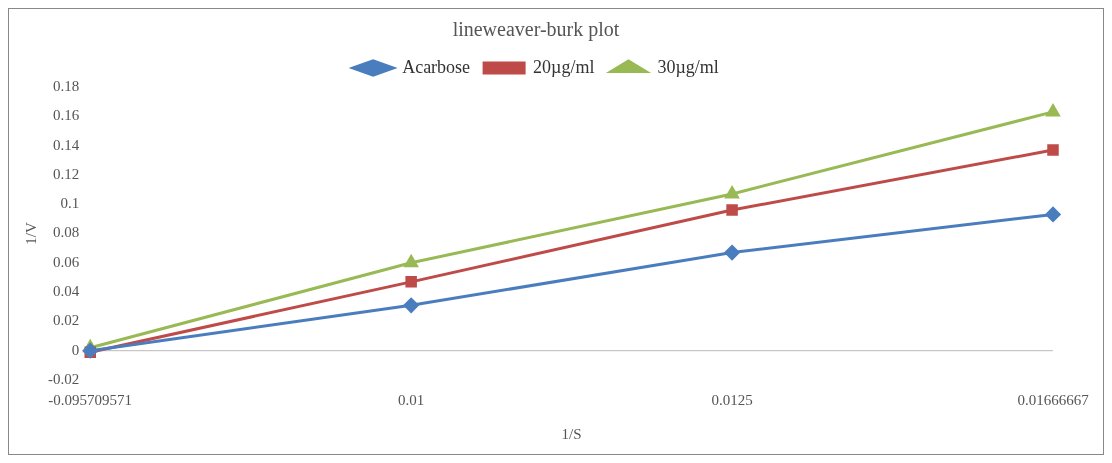 The image size is (1112, 463). What do you see at coordinates (66, 85) in the screenshot?
I see `y-tick-label: 0.18` at bounding box center [66, 85].